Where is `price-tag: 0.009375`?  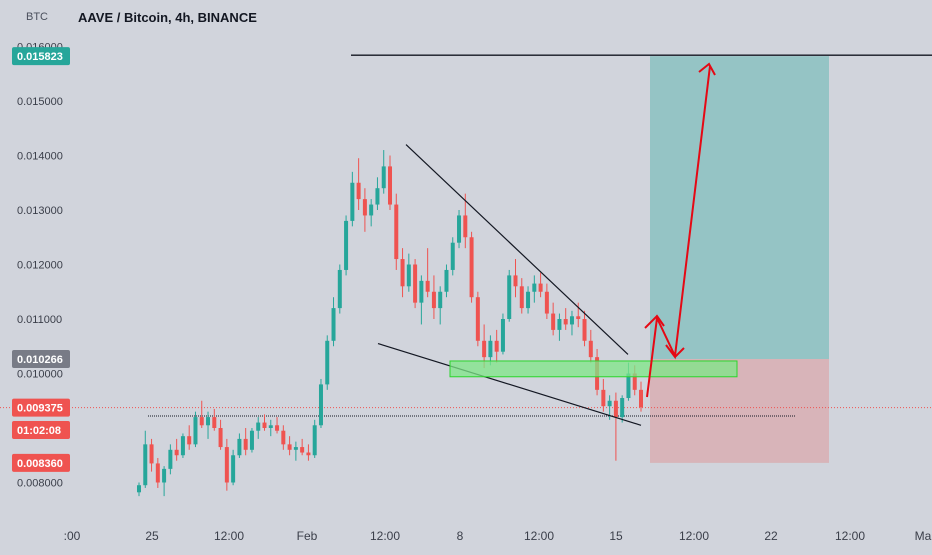 price-tag: 0.009375 is located at coordinates (41, 407).